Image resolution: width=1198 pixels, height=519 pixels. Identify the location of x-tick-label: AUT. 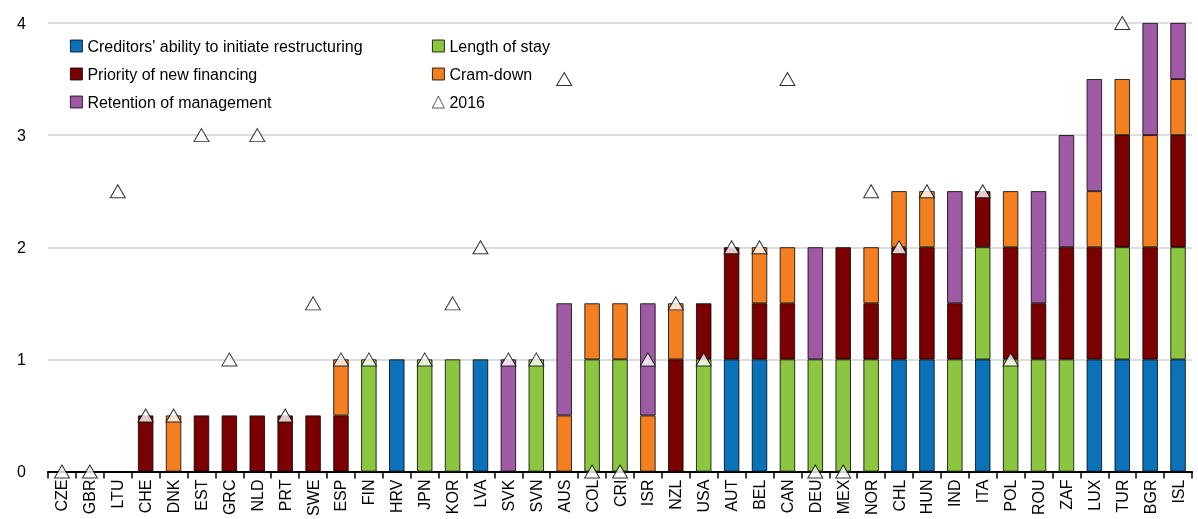
(732, 495).